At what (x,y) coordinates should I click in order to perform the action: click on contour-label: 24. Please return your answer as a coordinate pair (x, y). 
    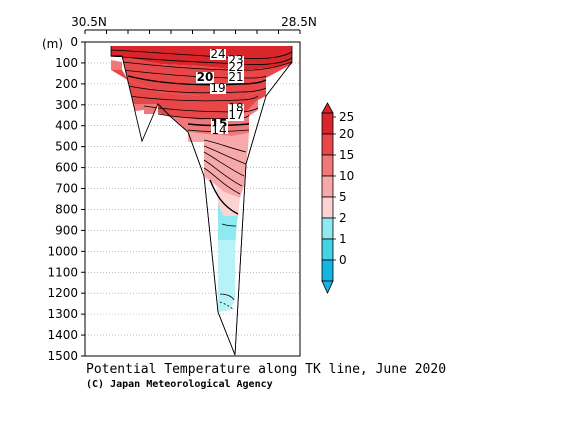
    Looking at the image, I should click on (217, 54).